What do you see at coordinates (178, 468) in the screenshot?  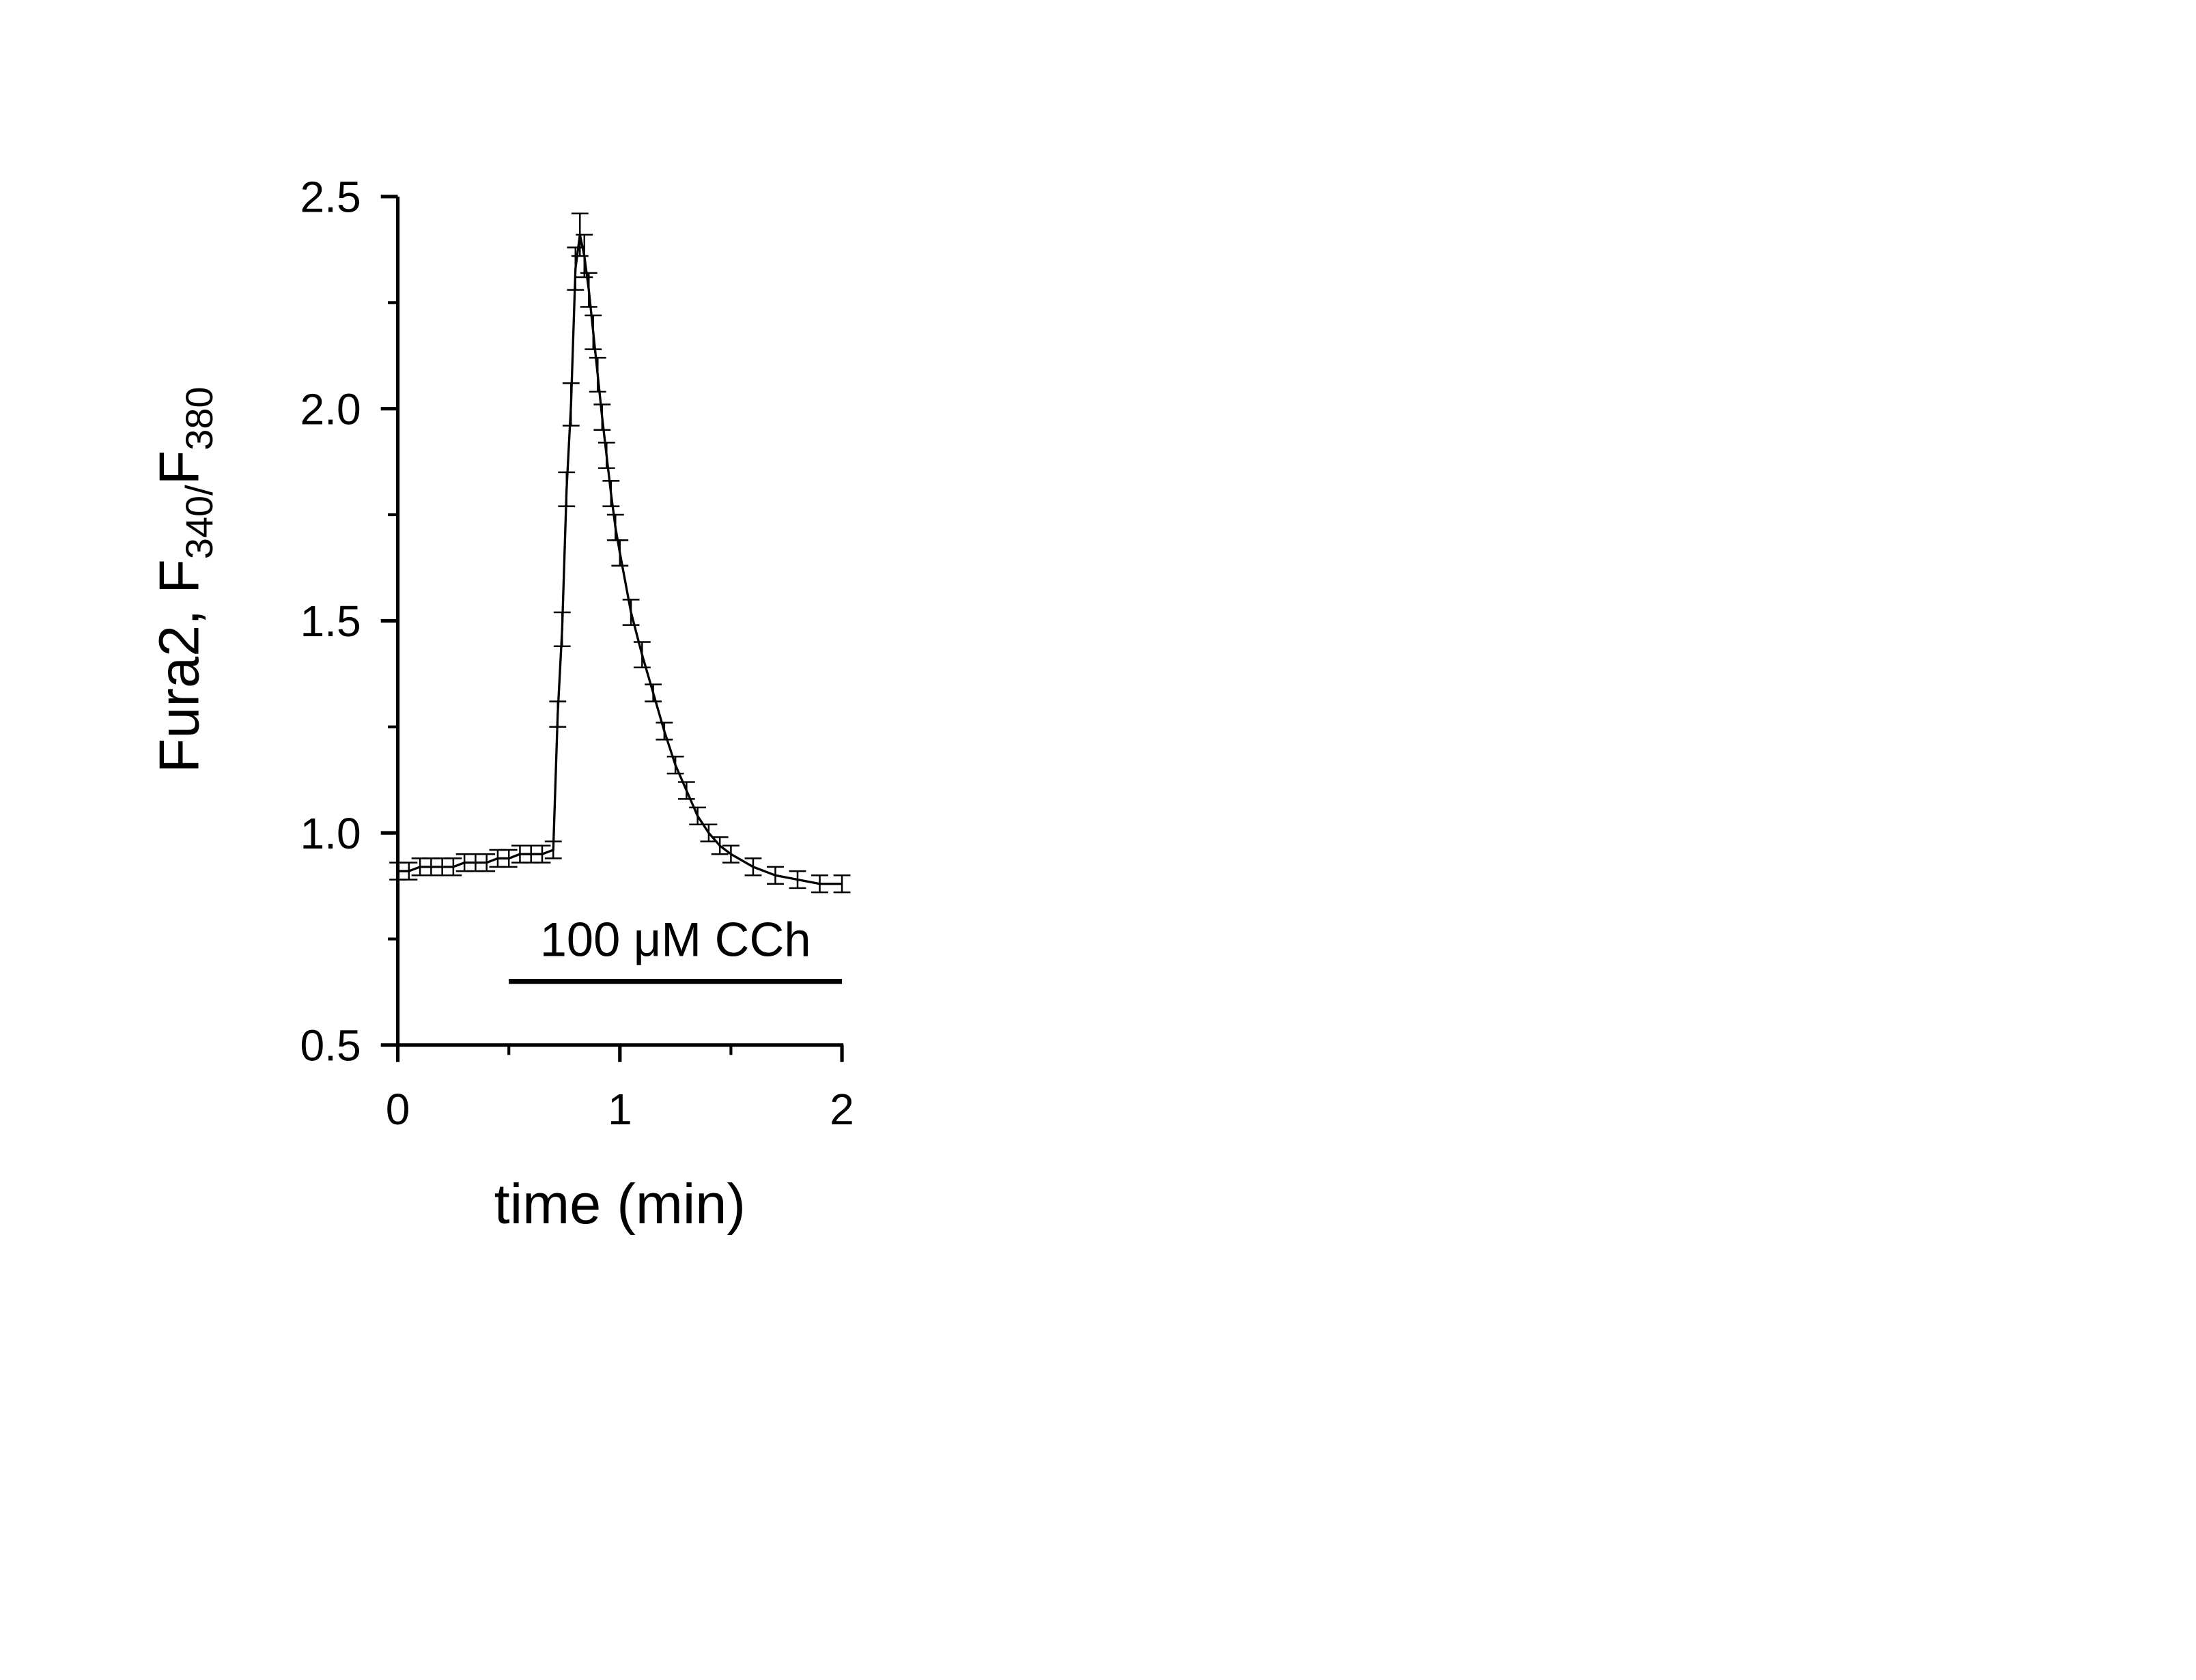 I see `y-label-part: F` at bounding box center [178, 468].